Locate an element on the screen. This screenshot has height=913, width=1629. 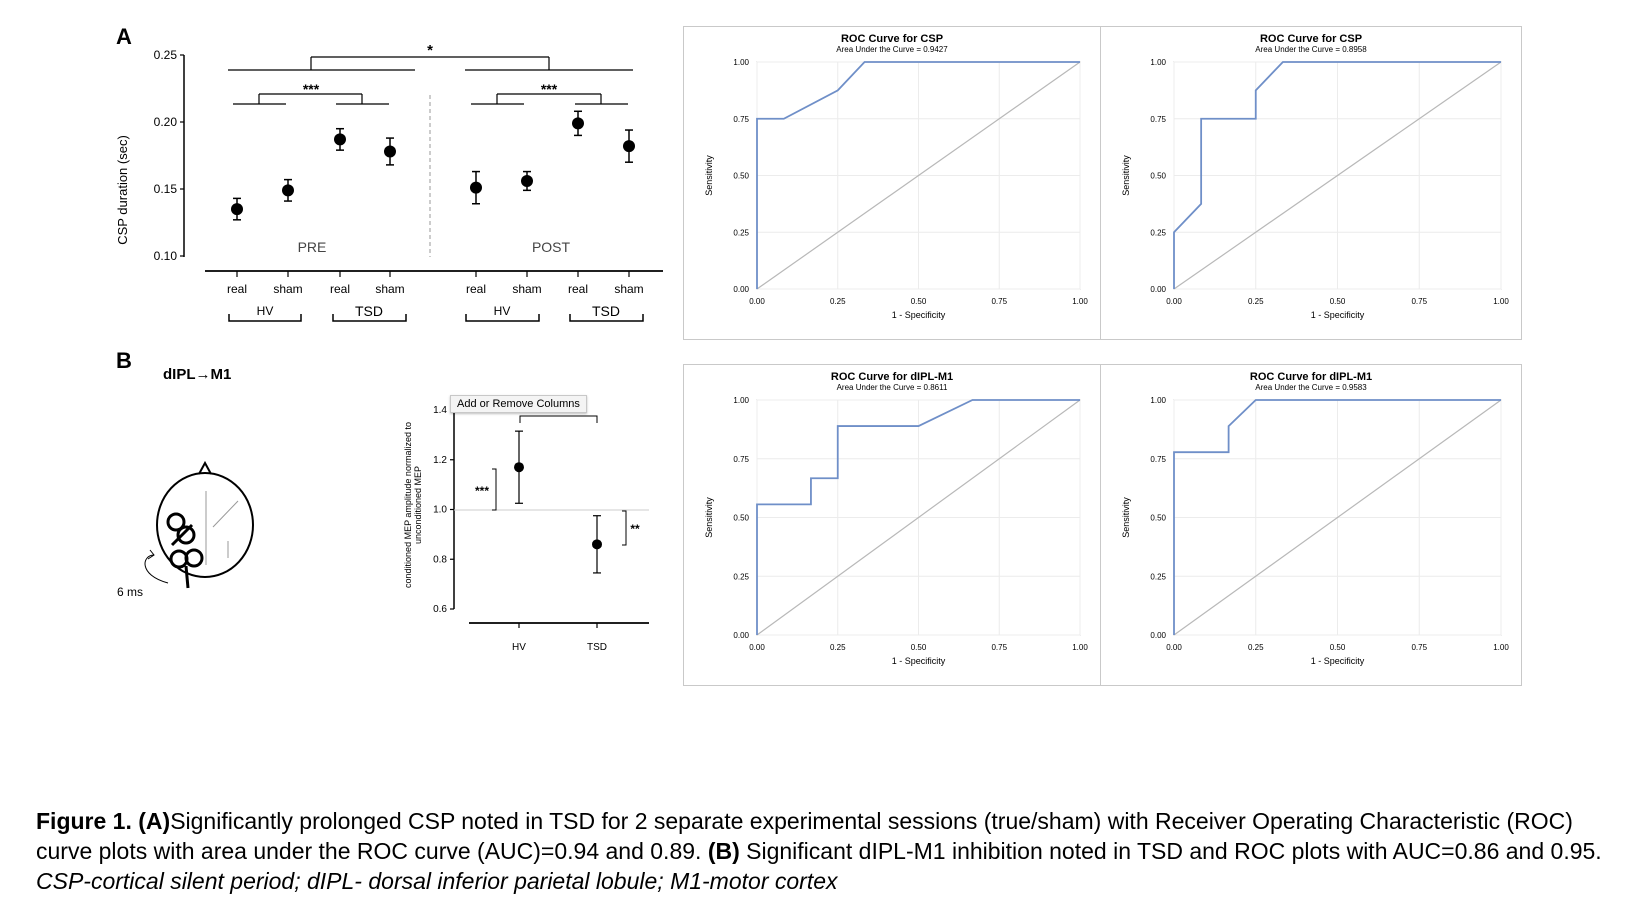
panel-a-label: A is located at coordinates (124, 36).